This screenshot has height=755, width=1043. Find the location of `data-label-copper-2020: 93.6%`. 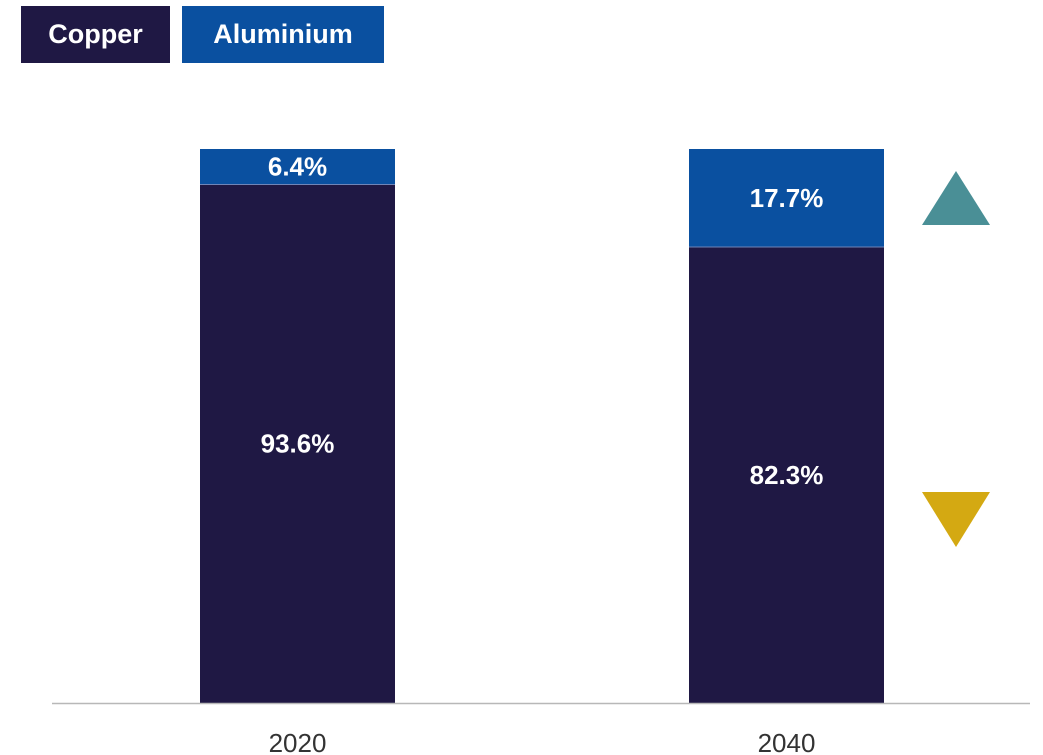

data-label-copper-2020: 93.6% is located at coordinates (298, 444).